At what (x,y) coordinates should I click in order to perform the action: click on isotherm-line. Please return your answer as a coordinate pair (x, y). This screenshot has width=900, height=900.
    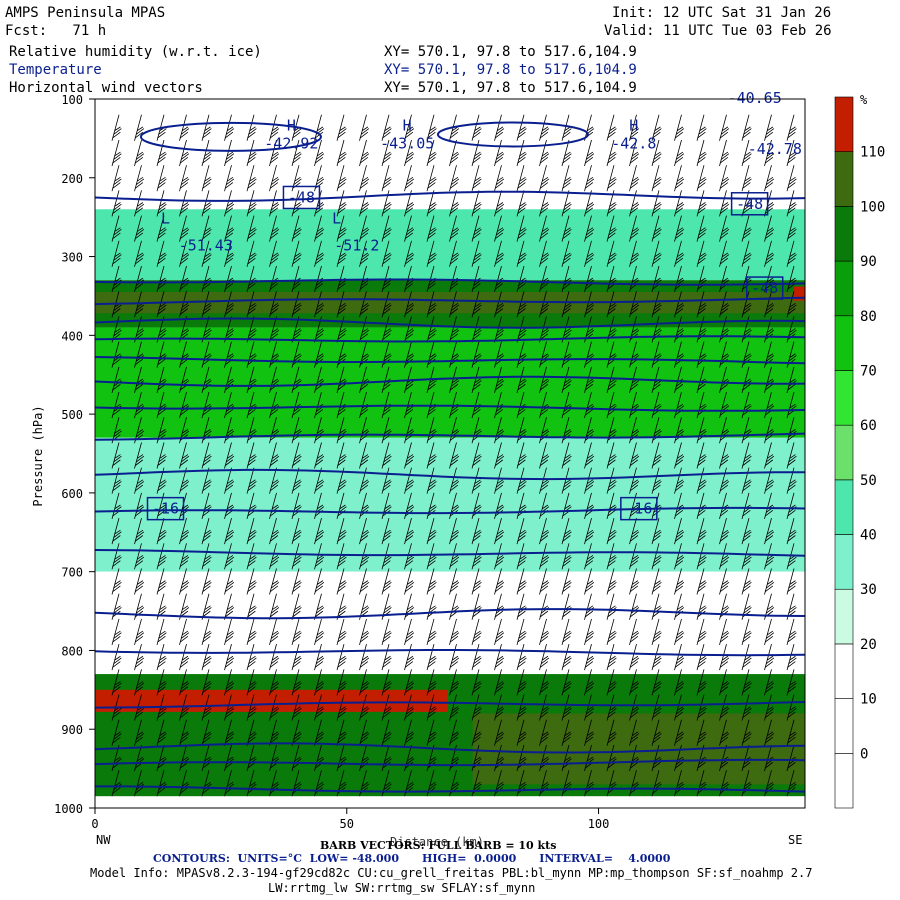
    Looking at the image, I should click on (450, 339).